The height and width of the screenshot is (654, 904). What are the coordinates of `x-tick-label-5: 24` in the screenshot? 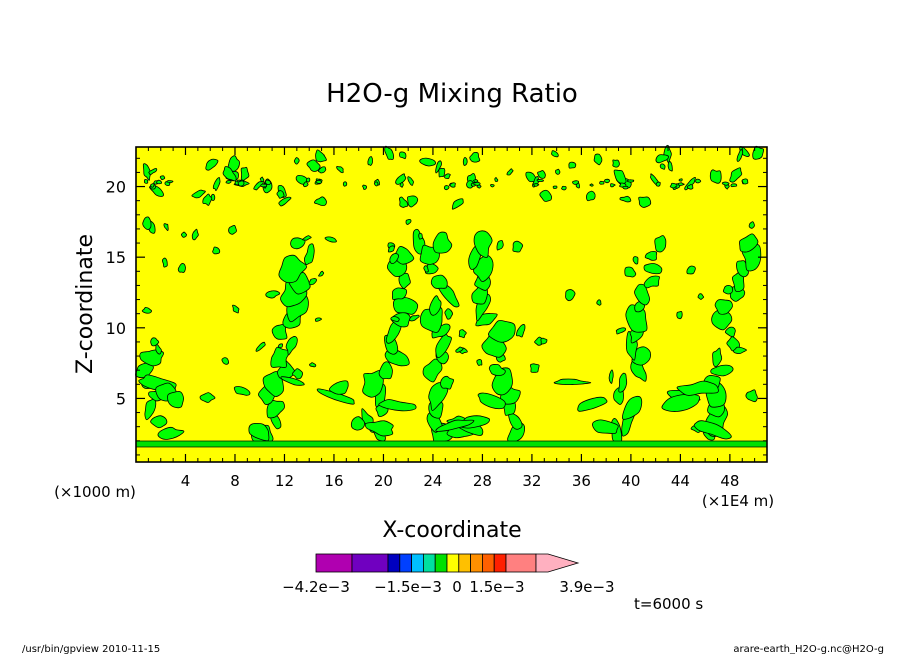 It's located at (432, 481).